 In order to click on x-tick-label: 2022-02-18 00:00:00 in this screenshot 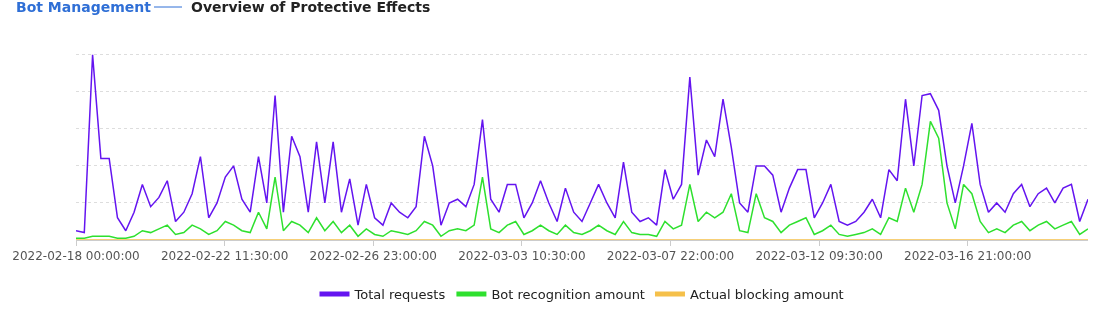, I will do `click(76, 256)`.